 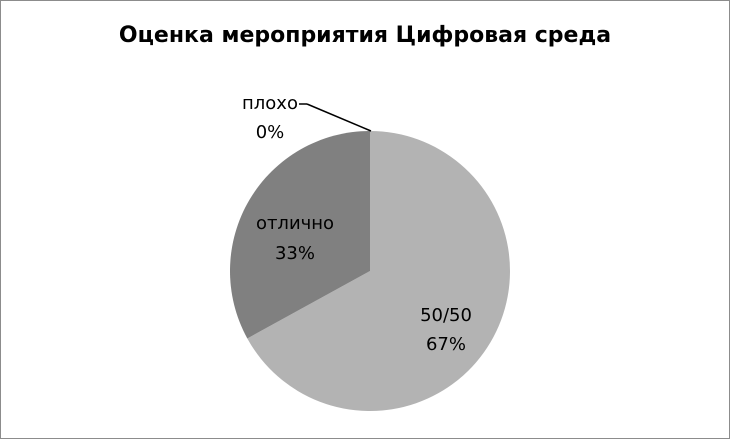 I want to click on data-label-5050-value: 67%, so click(x=446, y=344).